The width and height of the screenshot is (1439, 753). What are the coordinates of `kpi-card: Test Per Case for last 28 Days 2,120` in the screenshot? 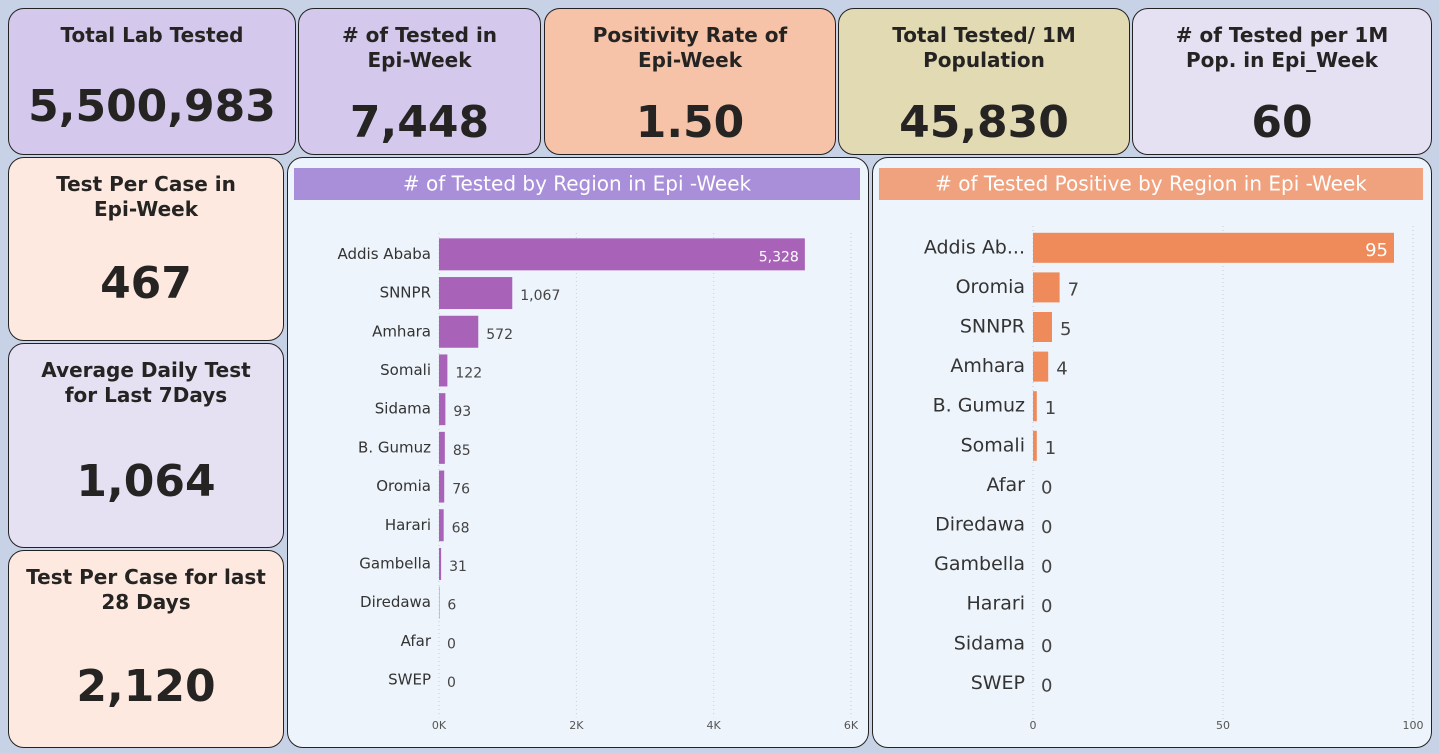 It's located at (146, 649).